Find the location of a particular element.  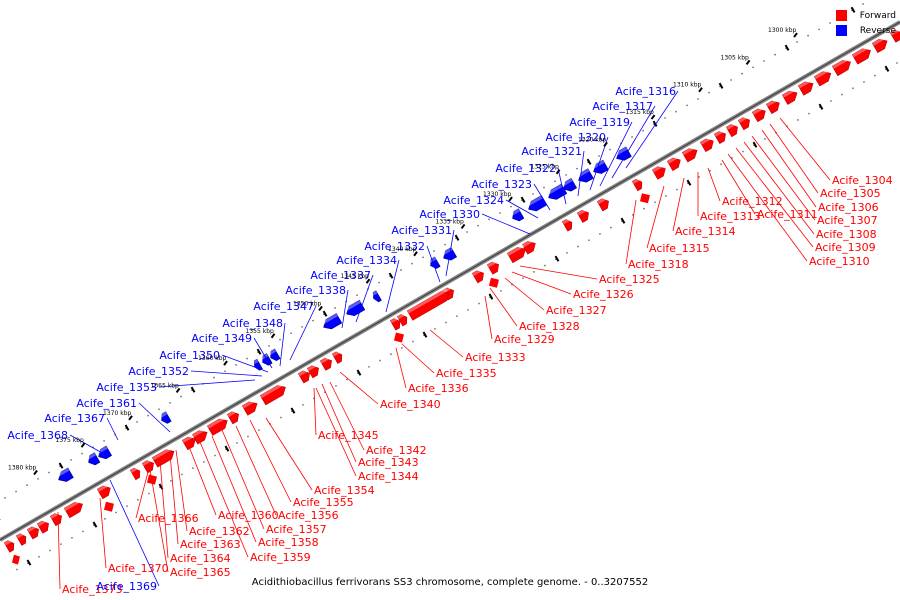

ruler-label: 1355 kbp is located at coordinates (260, 331).